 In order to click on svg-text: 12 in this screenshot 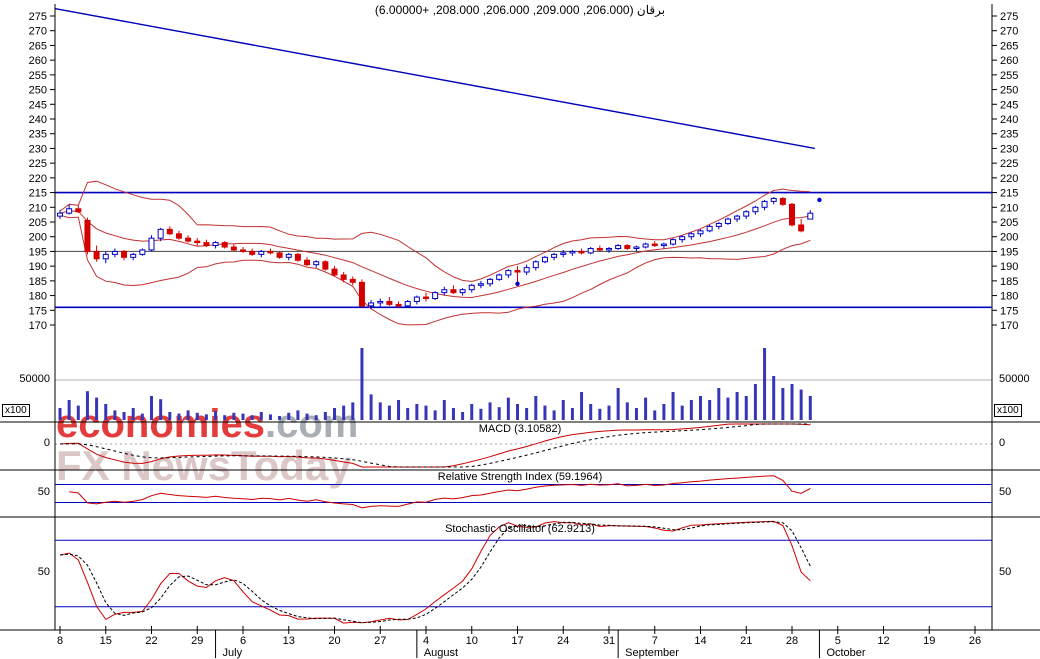, I will do `click(883, 641)`.